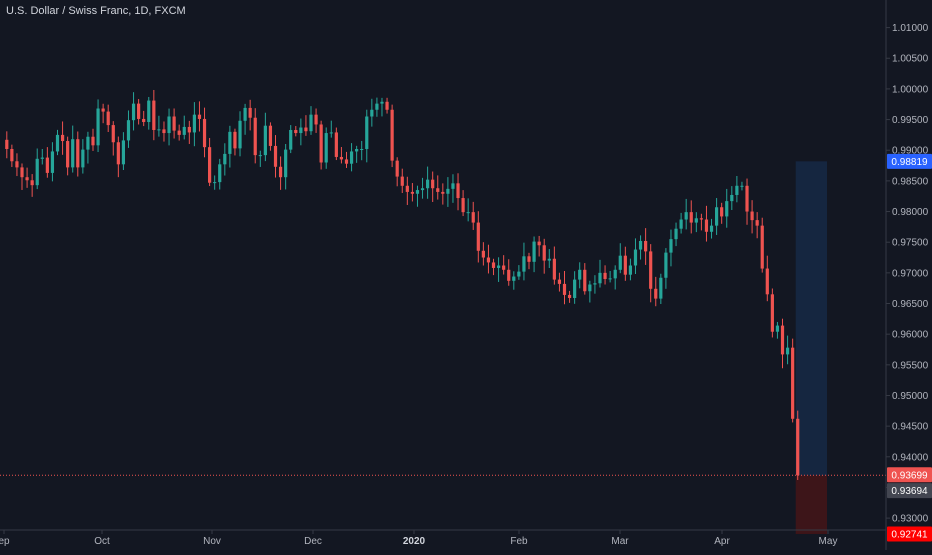  Describe the element at coordinates (96, 11) in the screenshot. I see `chart-title: U.S. Dollar / Swiss Franc, 1D, FXCM` at that location.